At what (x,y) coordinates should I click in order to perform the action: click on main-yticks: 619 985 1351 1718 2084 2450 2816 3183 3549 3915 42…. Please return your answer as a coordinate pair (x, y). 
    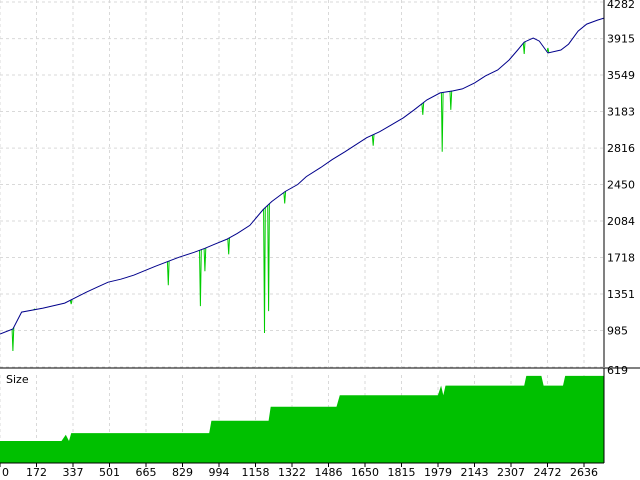
    Looking at the image, I should click on (621, 188).